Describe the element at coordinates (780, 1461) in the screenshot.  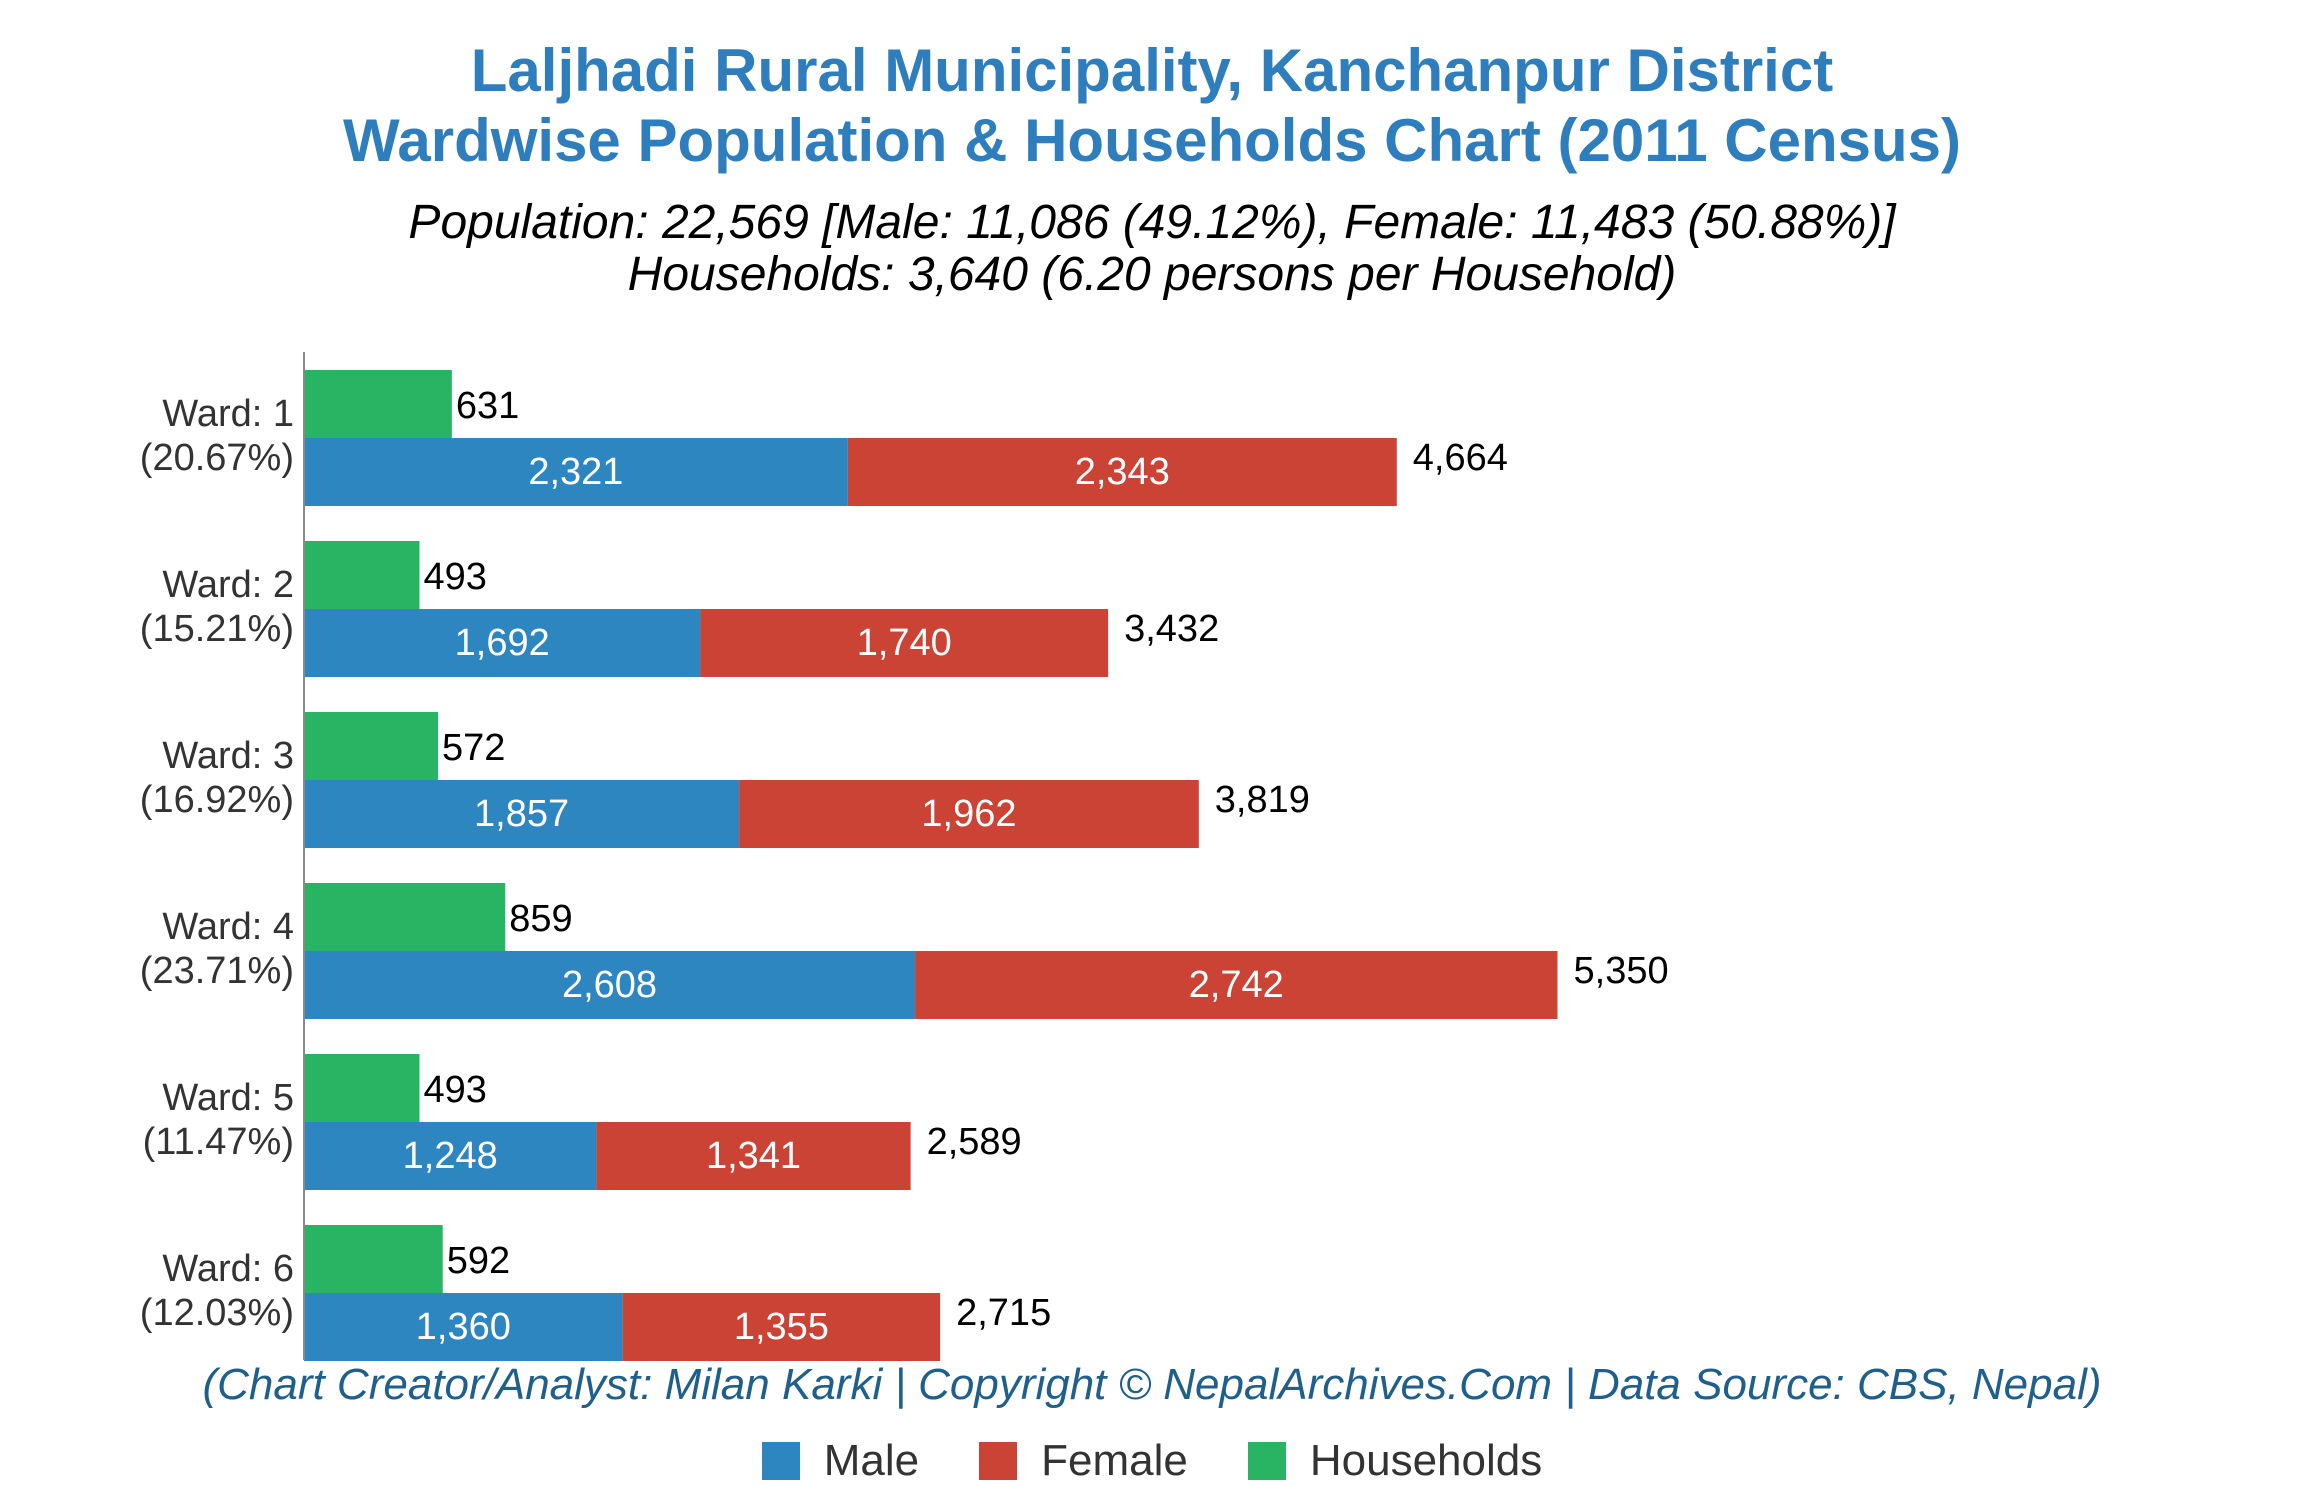
I see `legend-swatch-male` at that location.